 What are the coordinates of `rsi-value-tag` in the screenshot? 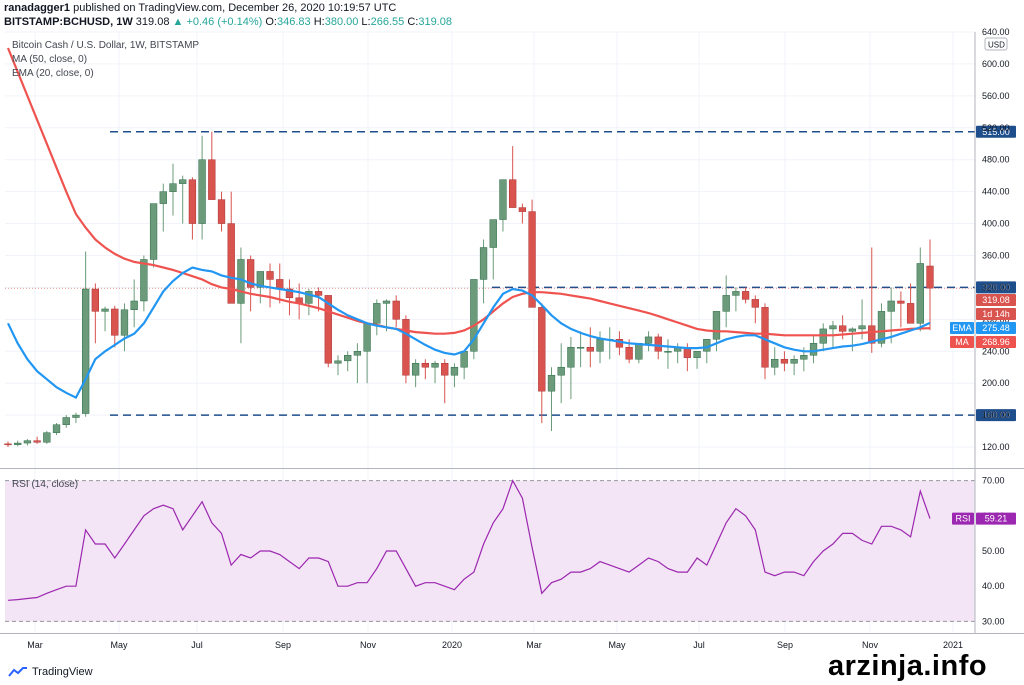 It's located at (996, 518).